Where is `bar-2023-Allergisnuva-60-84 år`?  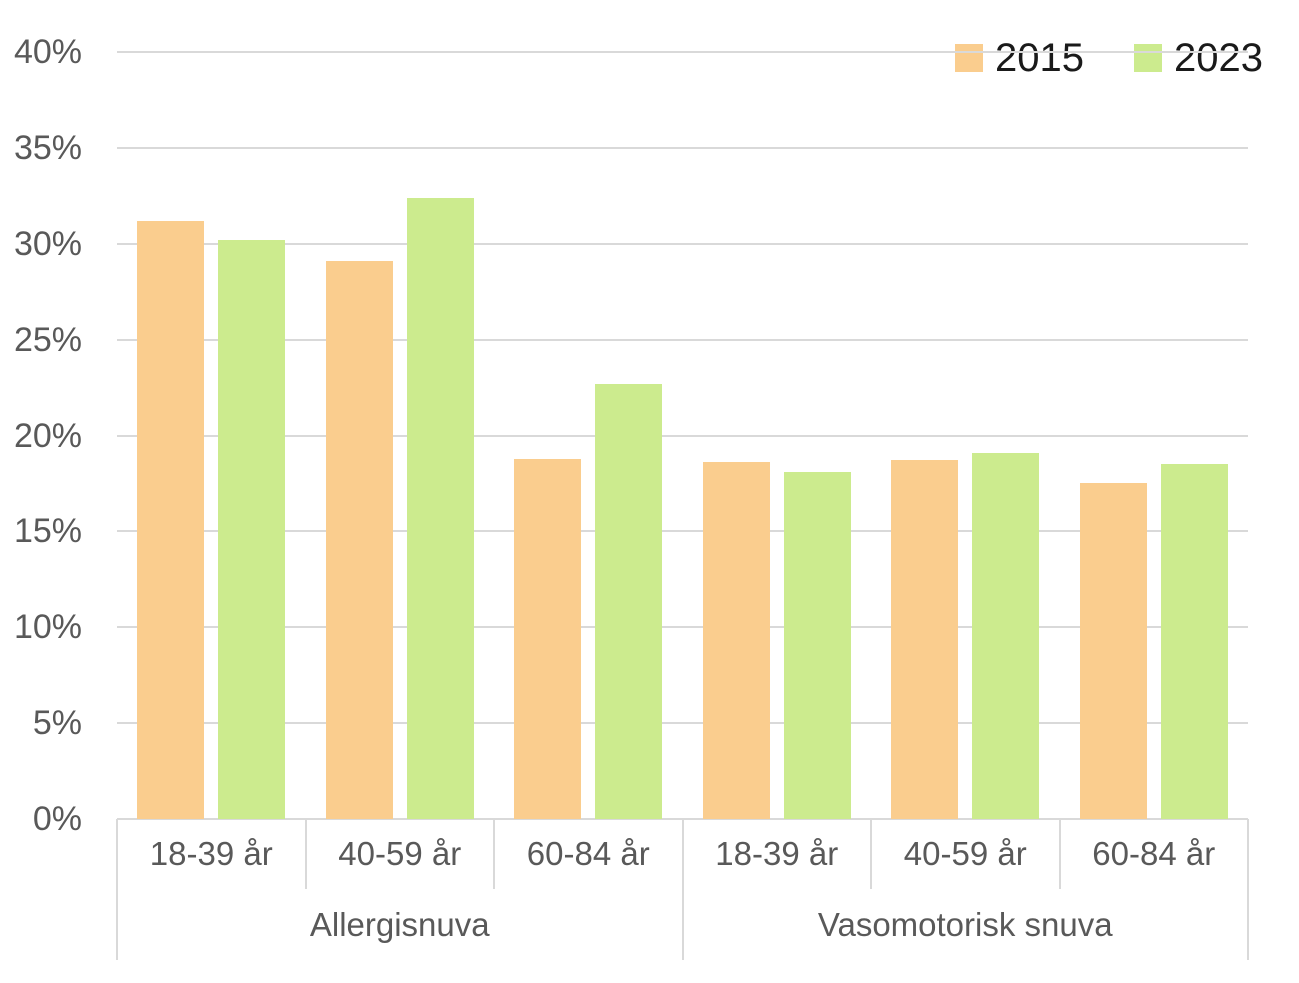 bar-2023-Allergisnuva-60-84 år is located at coordinates (628, 601).